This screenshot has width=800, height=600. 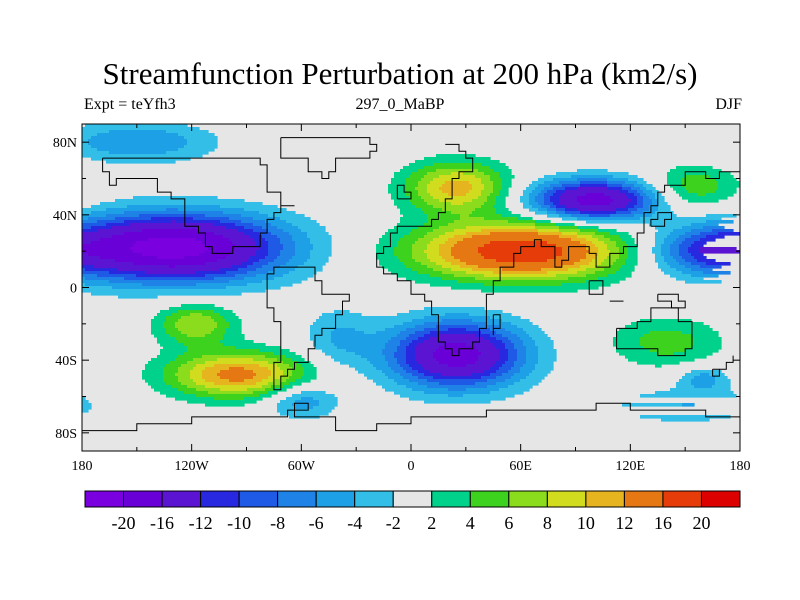 What do you see at coordinates (470, 523) in the screenshot?
I see `colorbar-label: 4` at bounding box center [470, 523].